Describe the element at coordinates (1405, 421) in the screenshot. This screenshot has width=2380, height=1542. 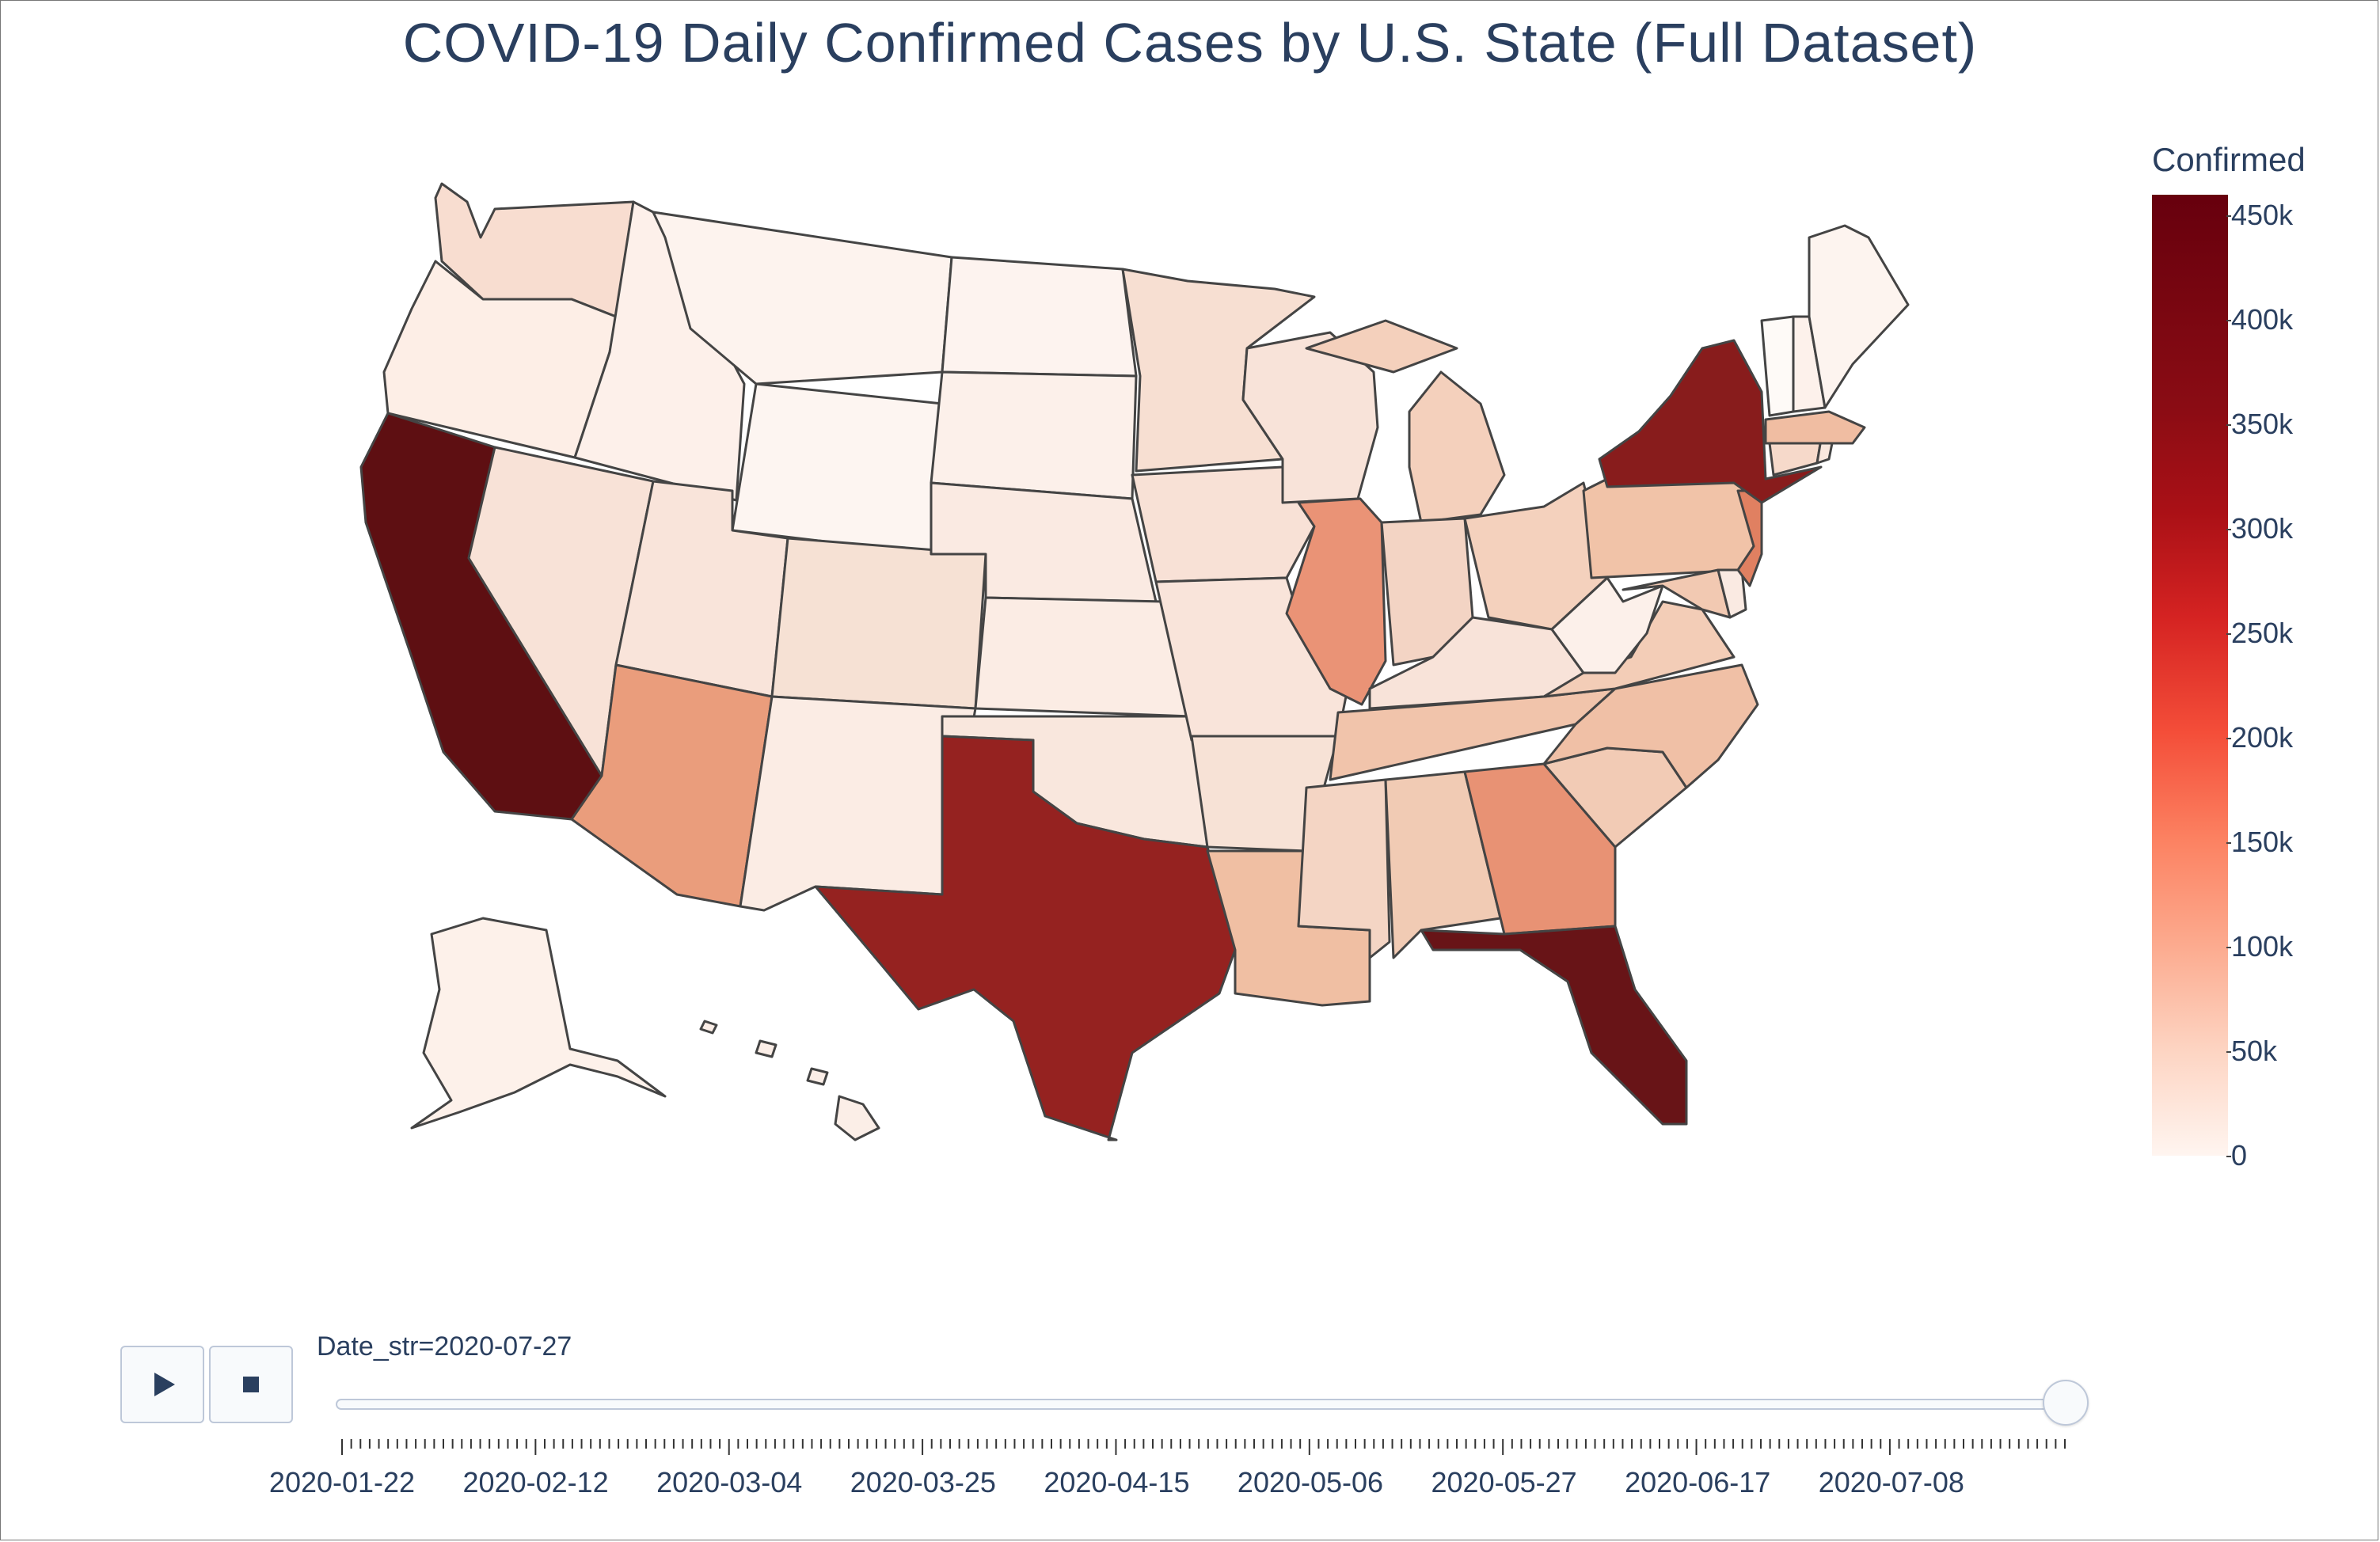
I see `state-MI` at that location.